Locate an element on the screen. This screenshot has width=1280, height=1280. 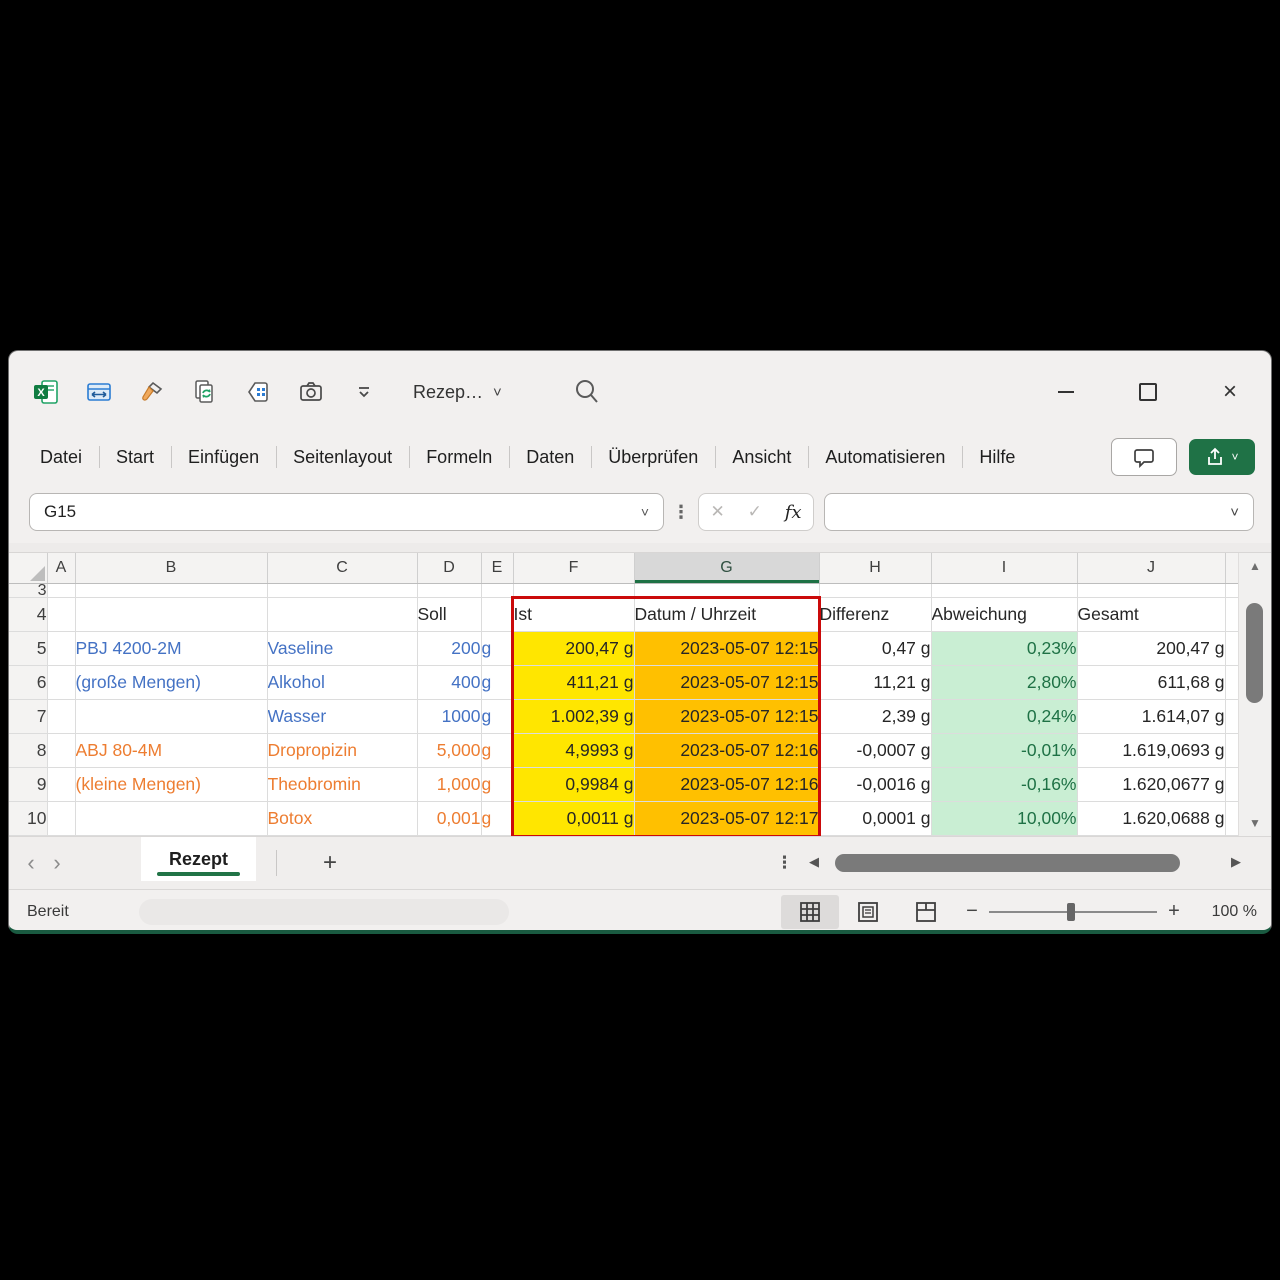
cell-B6: (große Mengen) is located at coordinates (171, 682).